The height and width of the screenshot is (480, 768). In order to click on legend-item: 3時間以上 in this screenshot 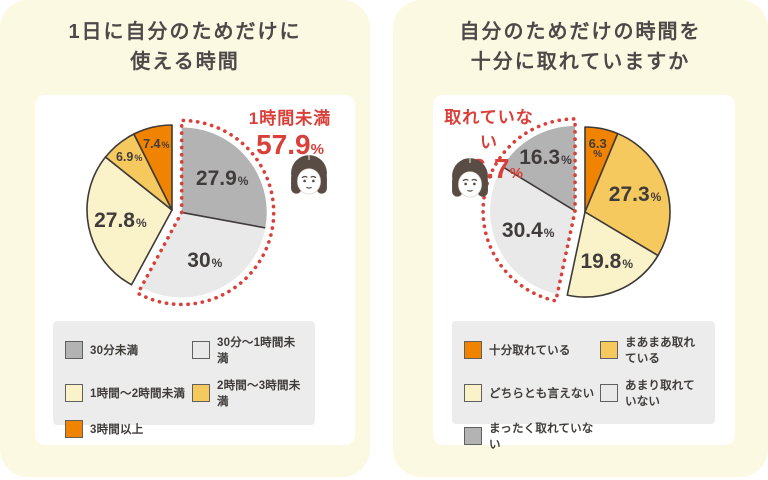, I will do `click(128, 429)`.